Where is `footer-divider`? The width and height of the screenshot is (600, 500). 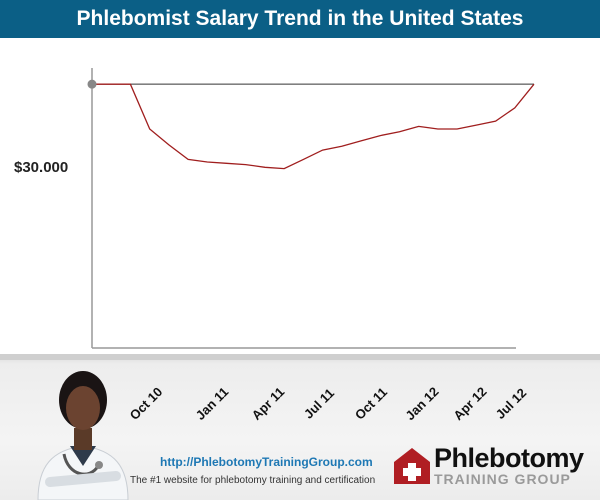
footer-divider is located at coordinates (300, 357).